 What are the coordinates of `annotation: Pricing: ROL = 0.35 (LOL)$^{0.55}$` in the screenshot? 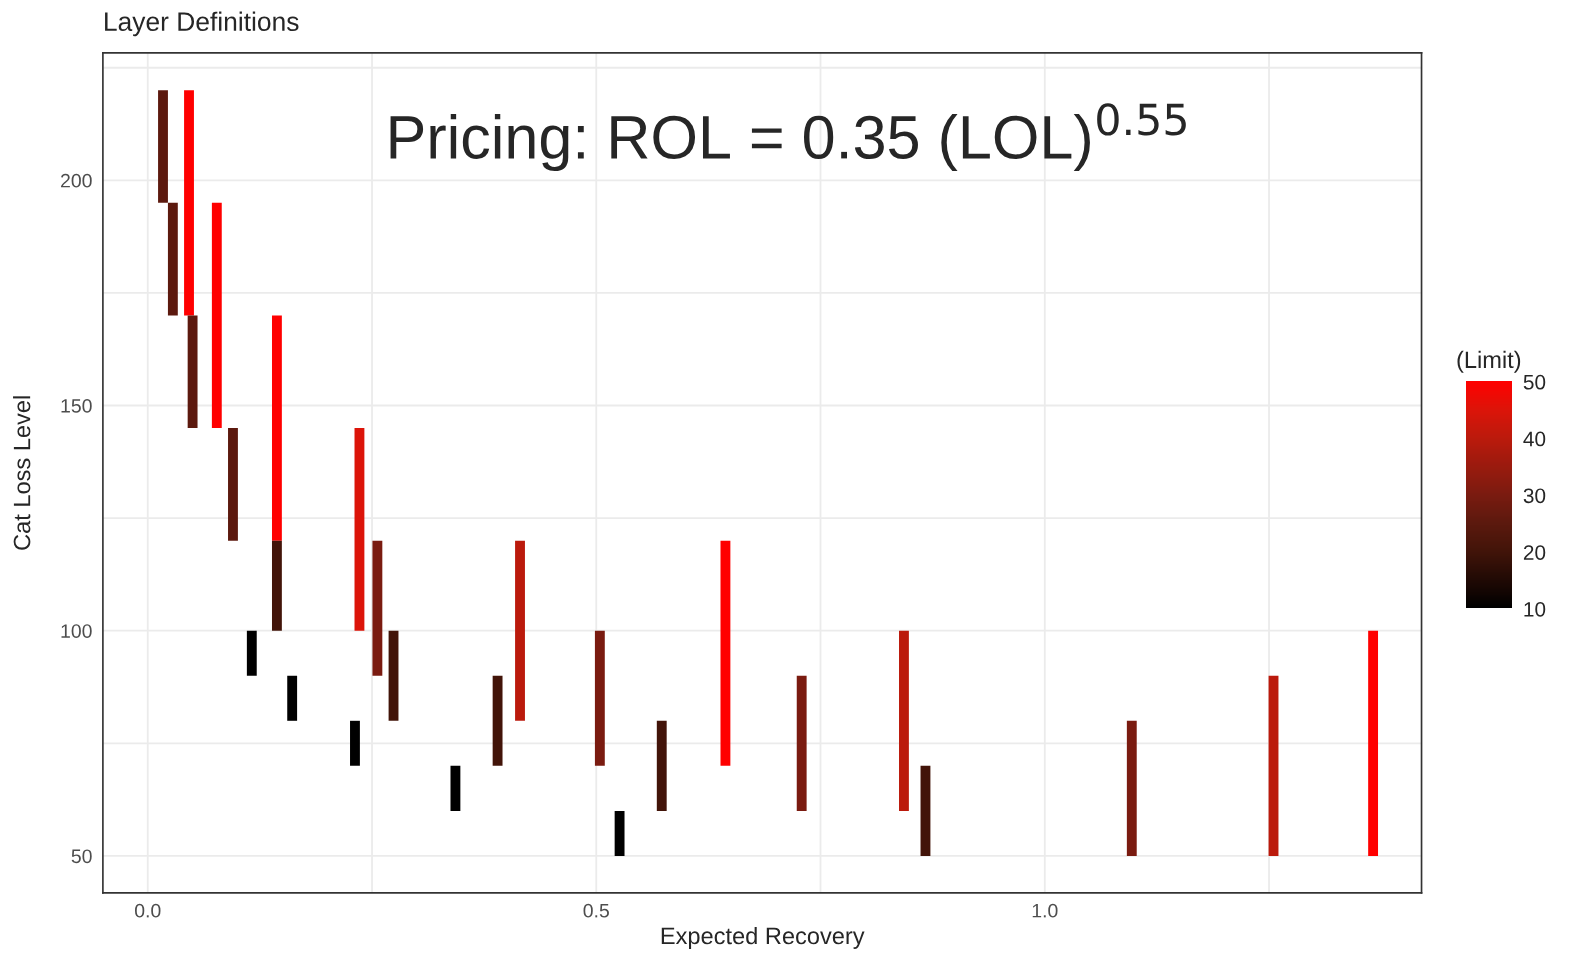 It's located at (788, 137).